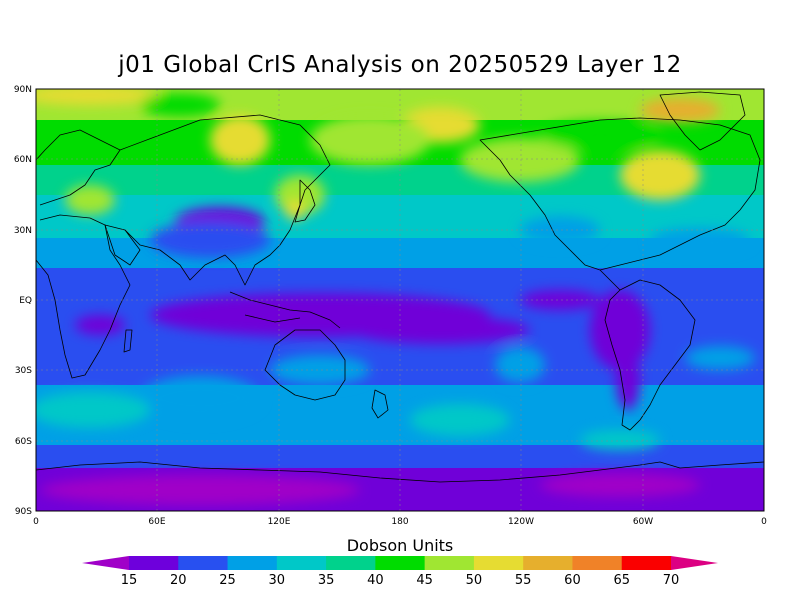 Image resolution: width=800 pixels, height=600 pixels. Describe the element at coordinates (521, 522) in the screenshot. I see `lon-tick-label: 120W` at that location.